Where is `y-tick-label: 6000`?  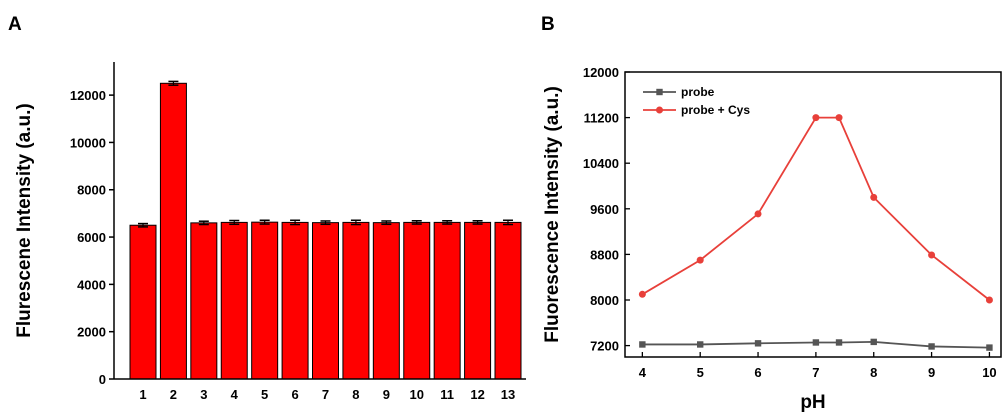 y-tick-label: 6000 is located at coordinates (91, 237).